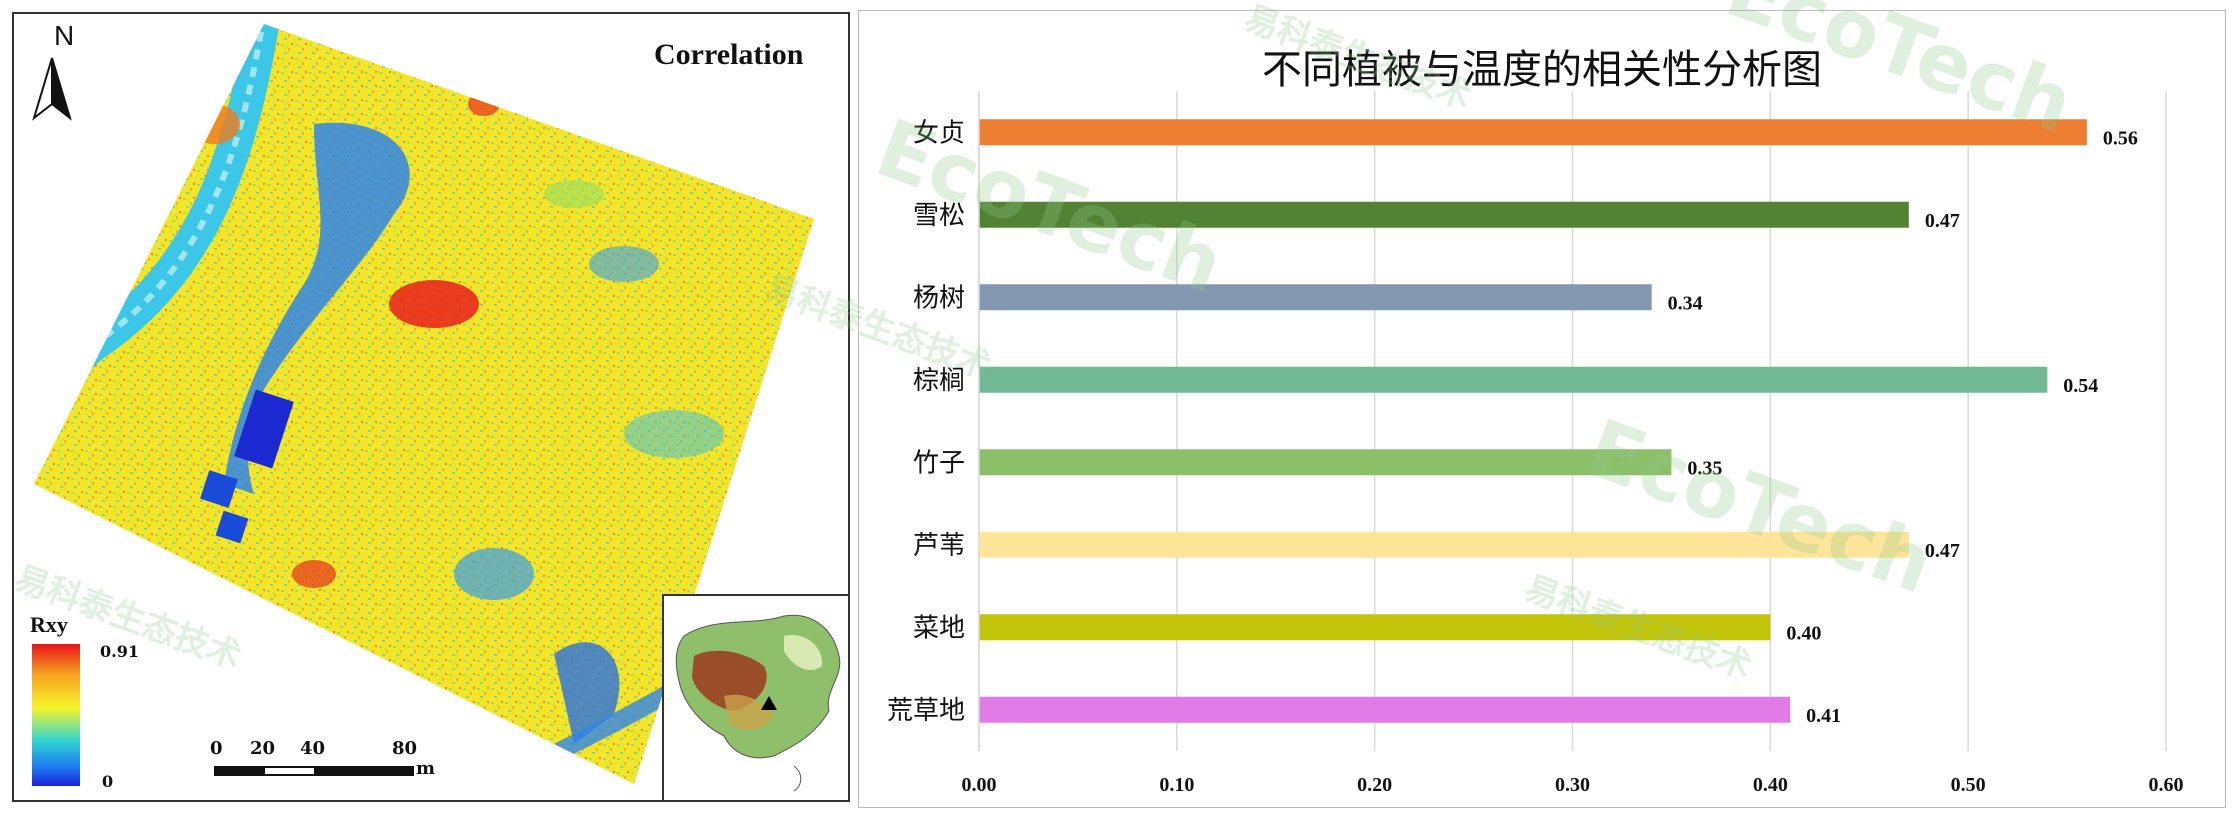 Image resolution: width=2237 pixels, height=819 pixels. Describe the element at coordinates (1374, 785) in the screenshot. I see `x-tick-label: 0.20` at that location.